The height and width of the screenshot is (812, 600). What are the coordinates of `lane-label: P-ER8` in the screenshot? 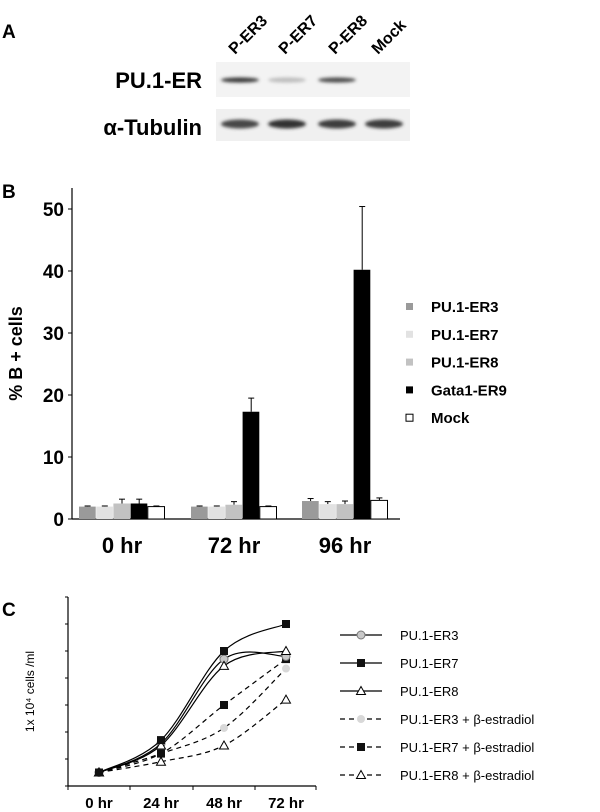 It's located at (348, 34).